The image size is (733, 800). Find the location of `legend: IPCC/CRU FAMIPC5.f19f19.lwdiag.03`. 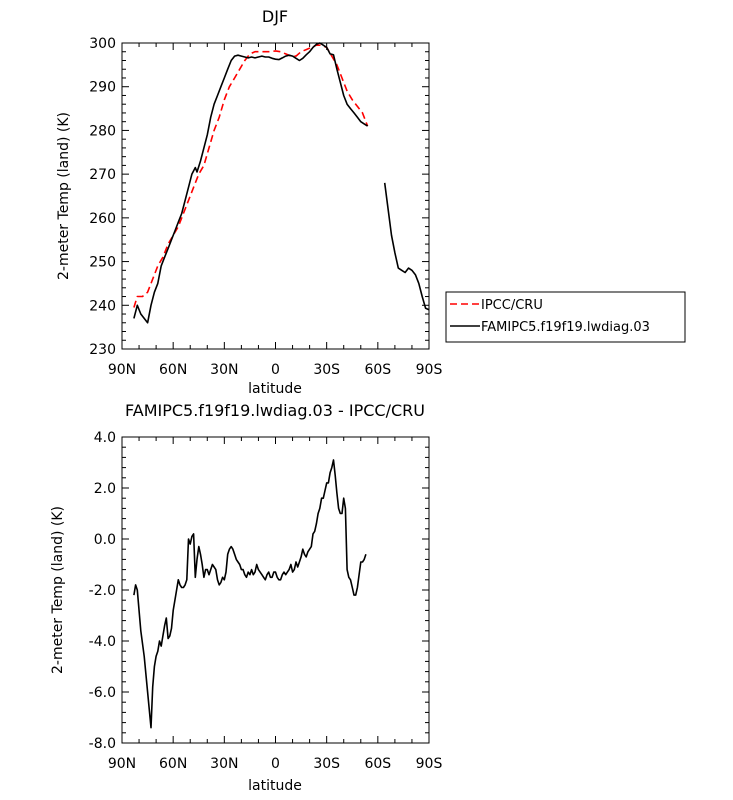

legend: IPCC/CRU FAMIPC5.f19f19.lwdiag.03 is located at coordinates (565, 317).